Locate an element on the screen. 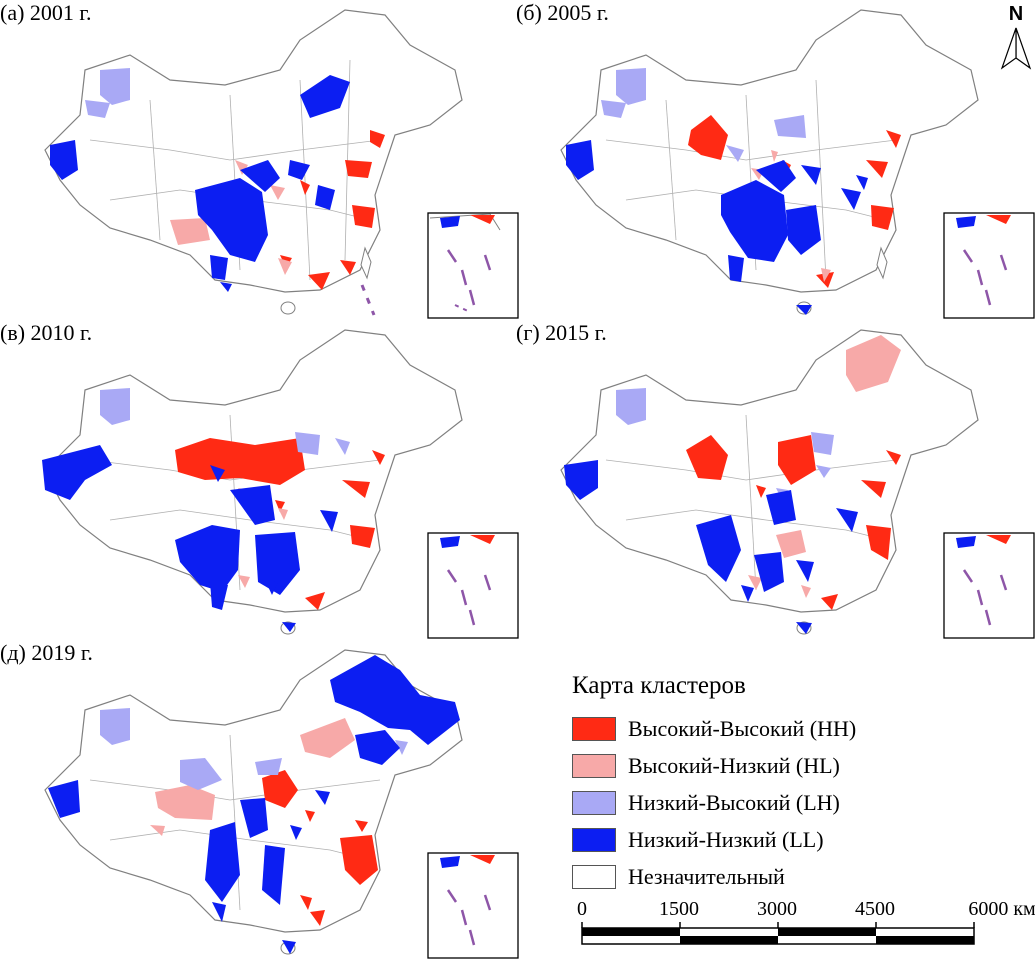 The width and height of the screenshot is (1035, 960). scale-tick-label: 0 is located at coordinates (582, 909).